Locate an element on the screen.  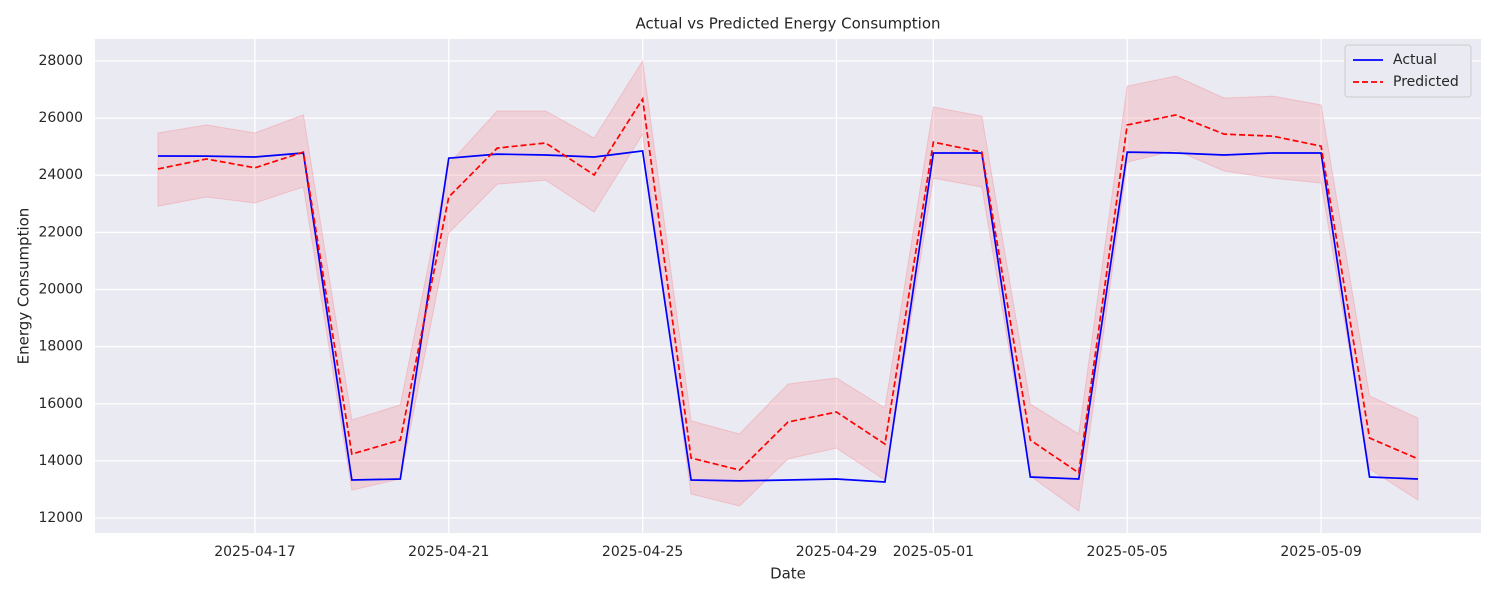
y-tick-label: 28000 is located at coordinates (60, 61).